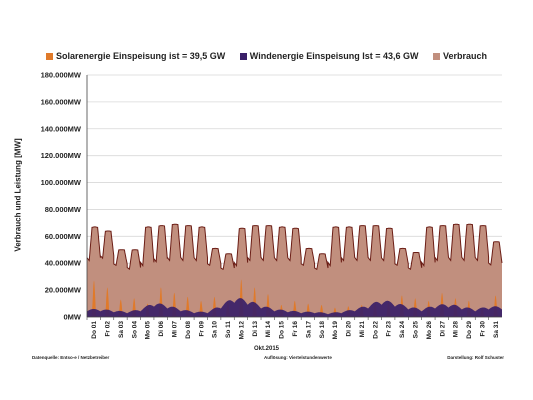  Describe the element at coordinates (294, 247) in the screenshot. I see `series-line-consumption` at that location.